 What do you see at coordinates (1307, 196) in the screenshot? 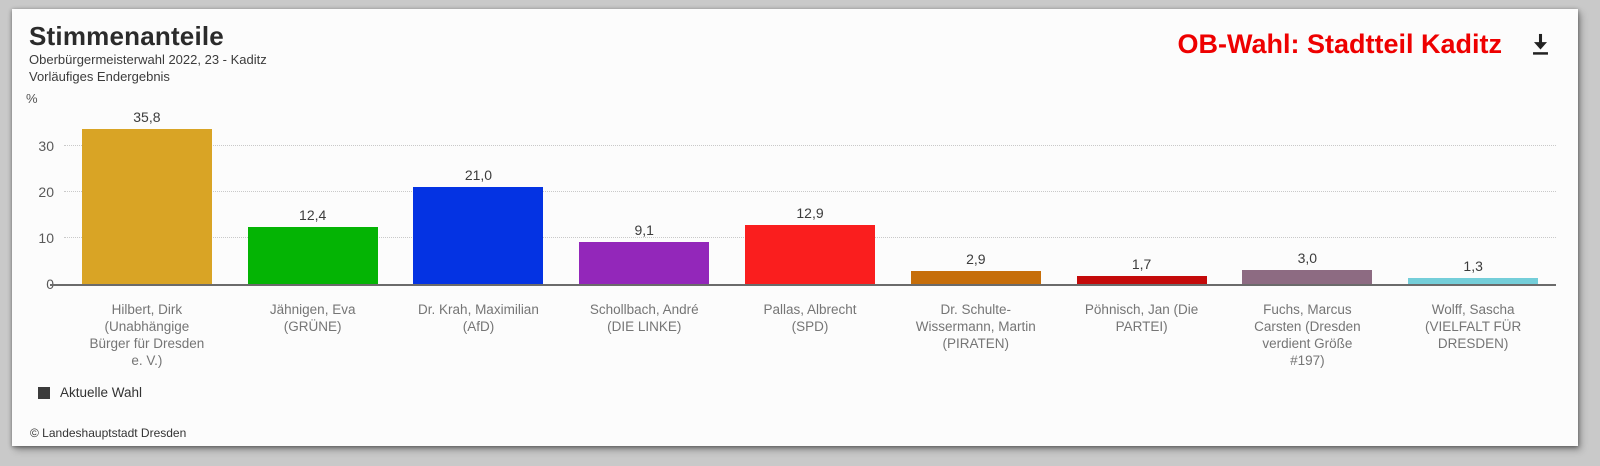
I see `bar-column-8: 3,0` at bounding box center [1307, 196].